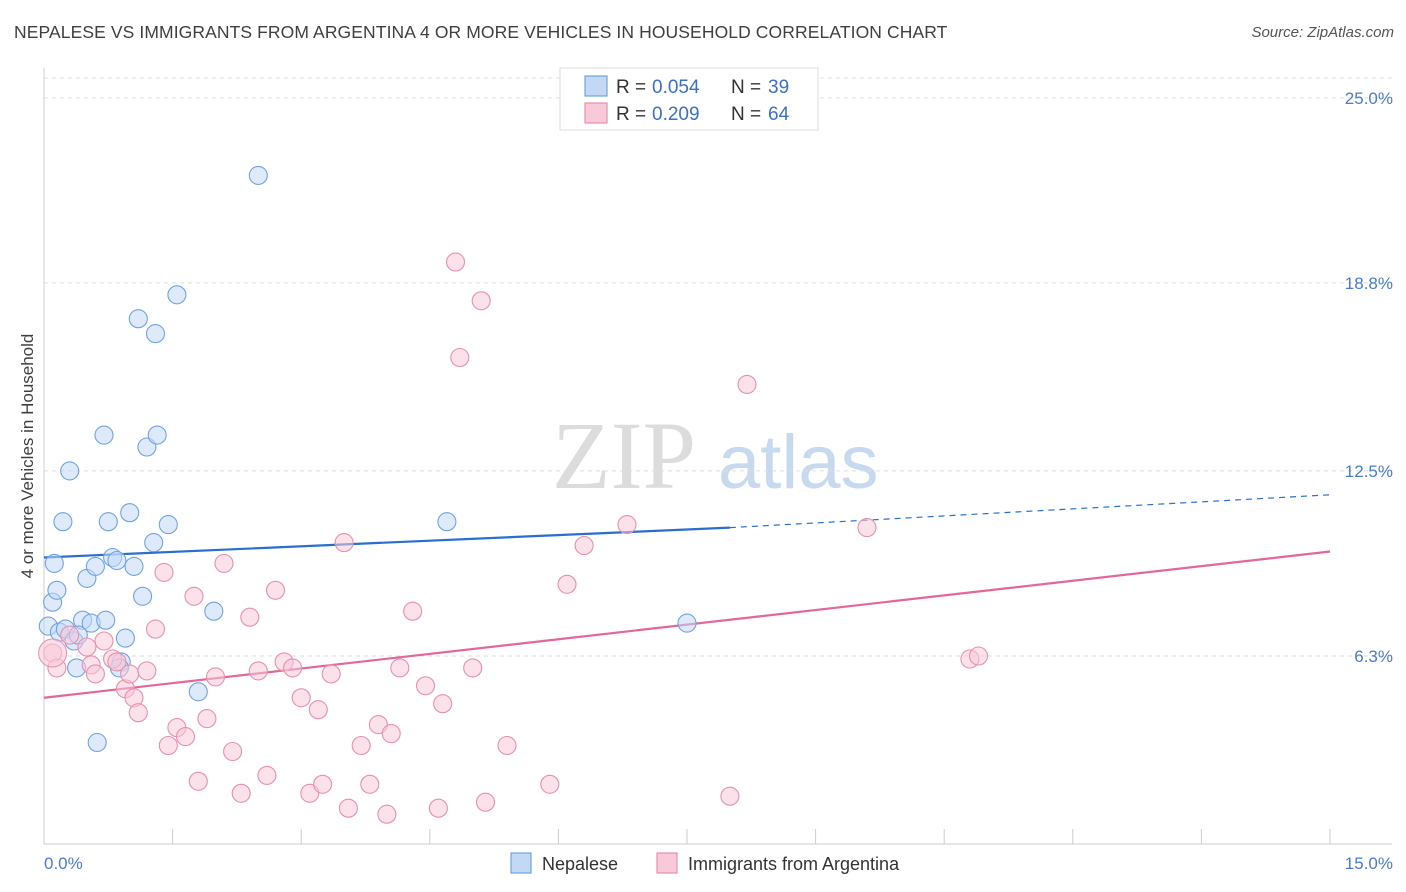  I want to click on x-tick-label: 0.0%, so click(63, 863).